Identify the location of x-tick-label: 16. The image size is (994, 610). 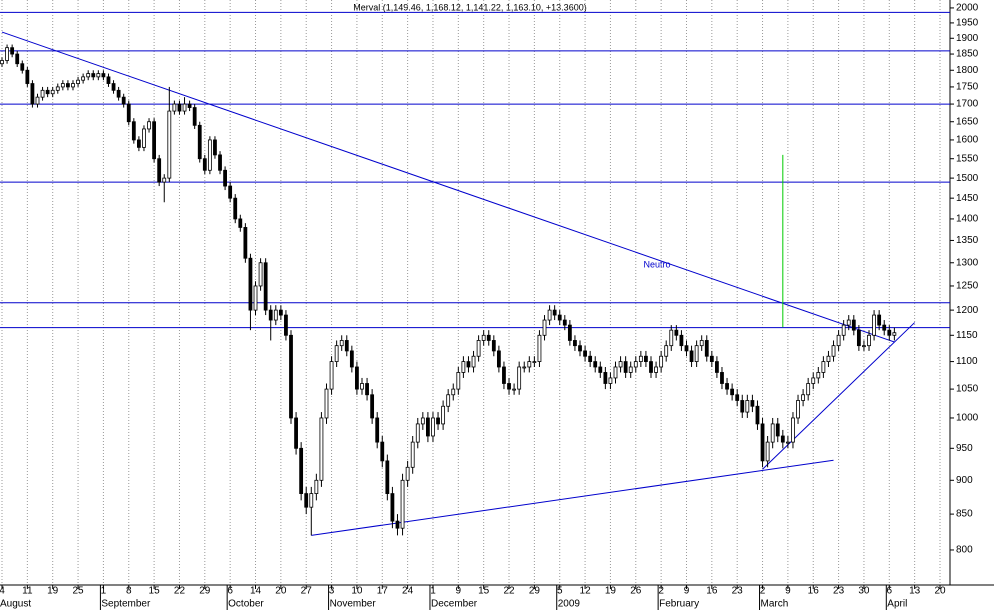
(712, 591).